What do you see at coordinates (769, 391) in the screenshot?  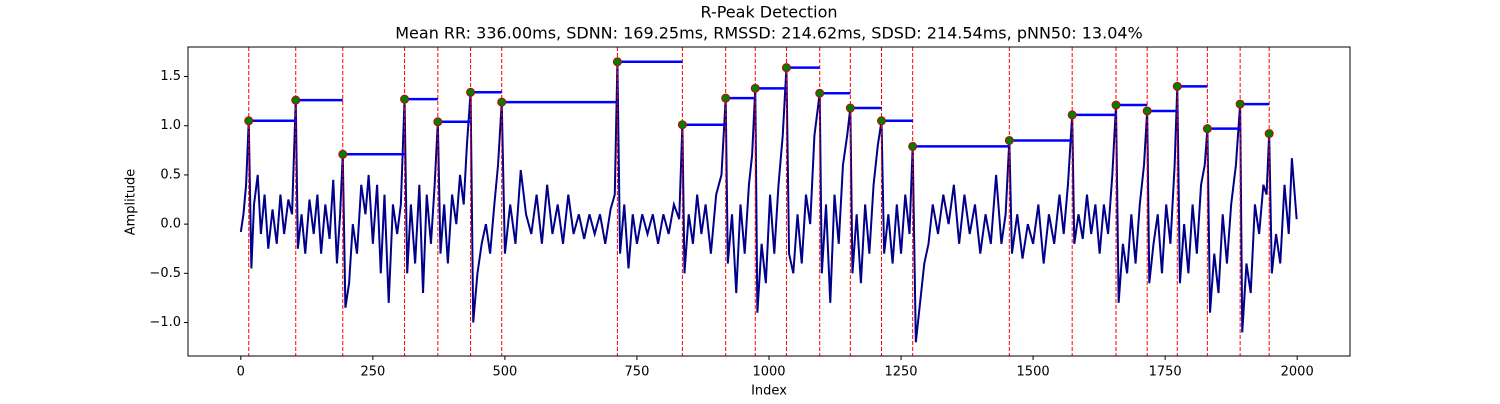 I see `x-axis-label: Index` at bounding box center [769, 391].